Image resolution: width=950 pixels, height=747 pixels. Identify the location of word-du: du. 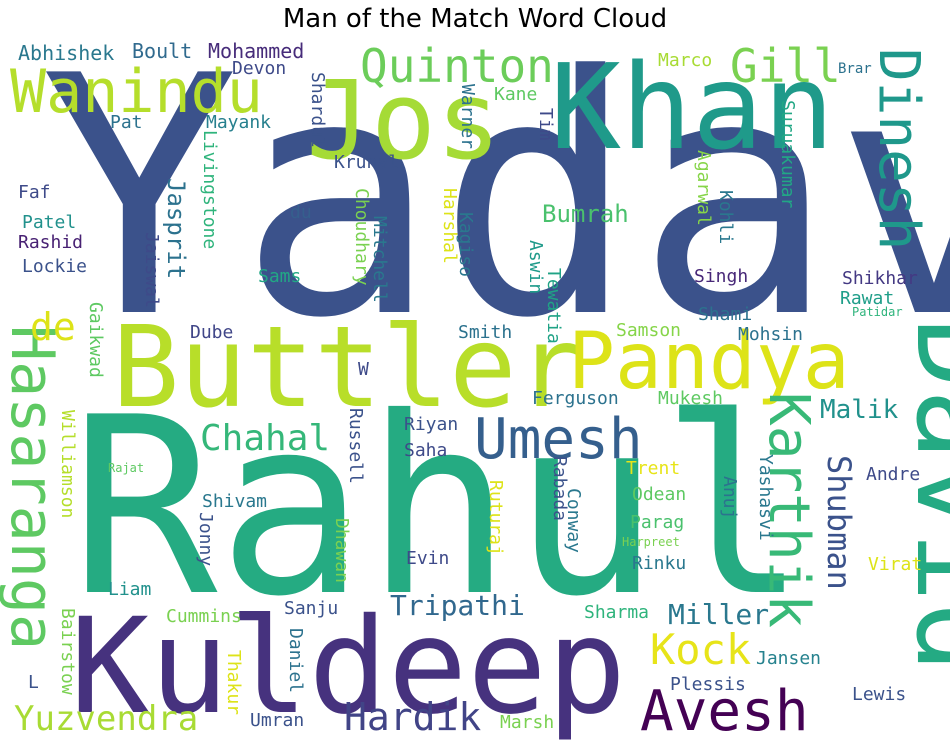
(301, 212).